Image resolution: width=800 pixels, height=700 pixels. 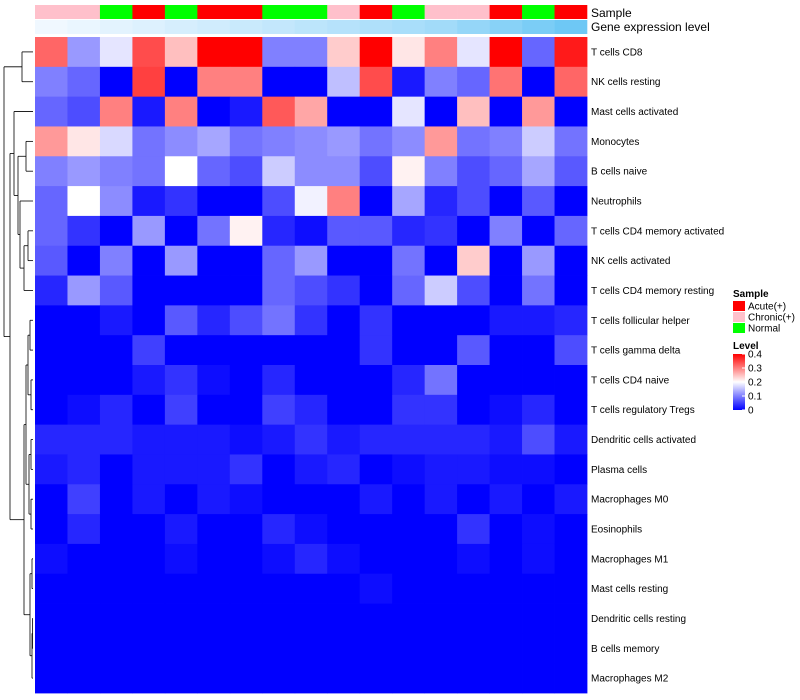 What do you see at coordinates (755, 369) in the screenshot?
I see `level-tick-label: 0.3` at bounding box center [755, 369].